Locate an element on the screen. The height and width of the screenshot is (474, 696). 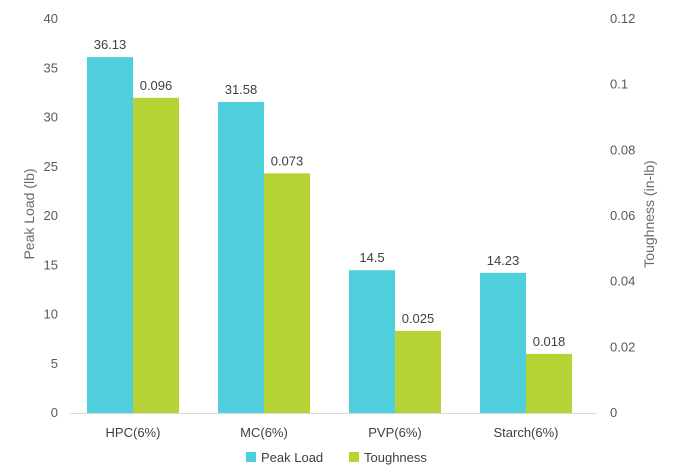
right-y-axis-ticks: 0 0.02 0.04 0.06 0.08 0.1 0.12 is located at coordinates (622, 215).